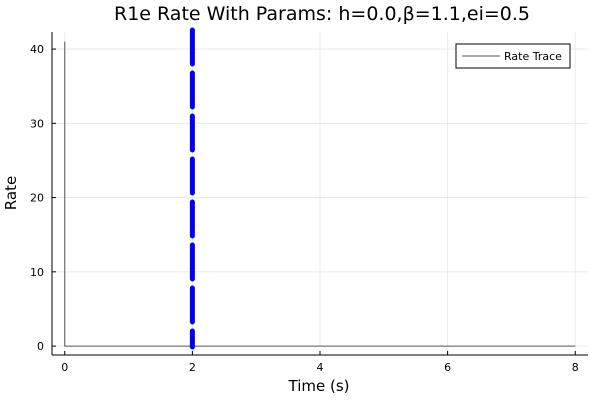 The height and width of the screenshot is (400, 600). What do you see at coordinates (40, 346) in the screenshot?
I see `y-tick-label: 0` at bounding box center [40, 346].